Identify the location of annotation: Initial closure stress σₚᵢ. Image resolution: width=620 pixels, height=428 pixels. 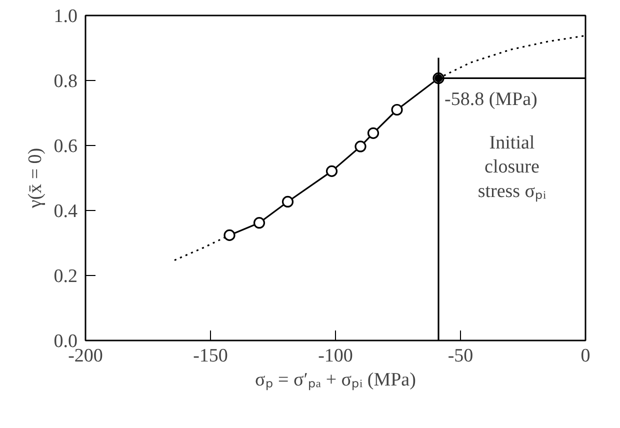
(512, 167).